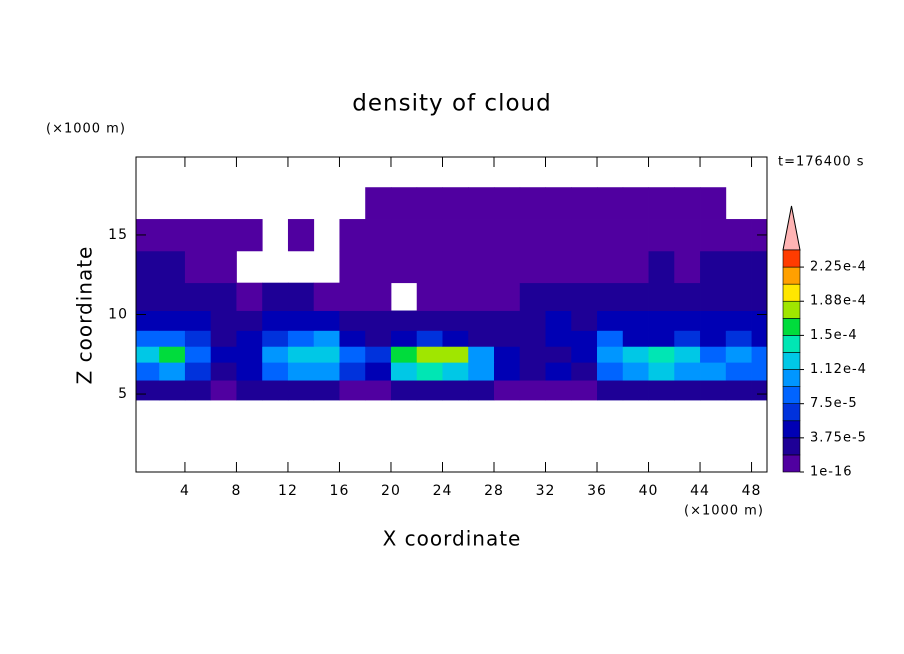 The height and width of the screenshot is (654, 904). I want to click on x-tick-label: 44, so click(700, 491).